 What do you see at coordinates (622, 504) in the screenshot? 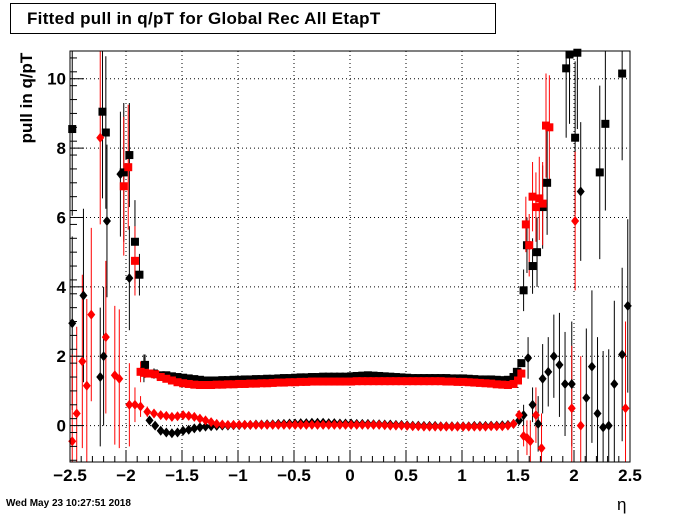
I see `x-axis-label: η` at bounding box center [622, 504].